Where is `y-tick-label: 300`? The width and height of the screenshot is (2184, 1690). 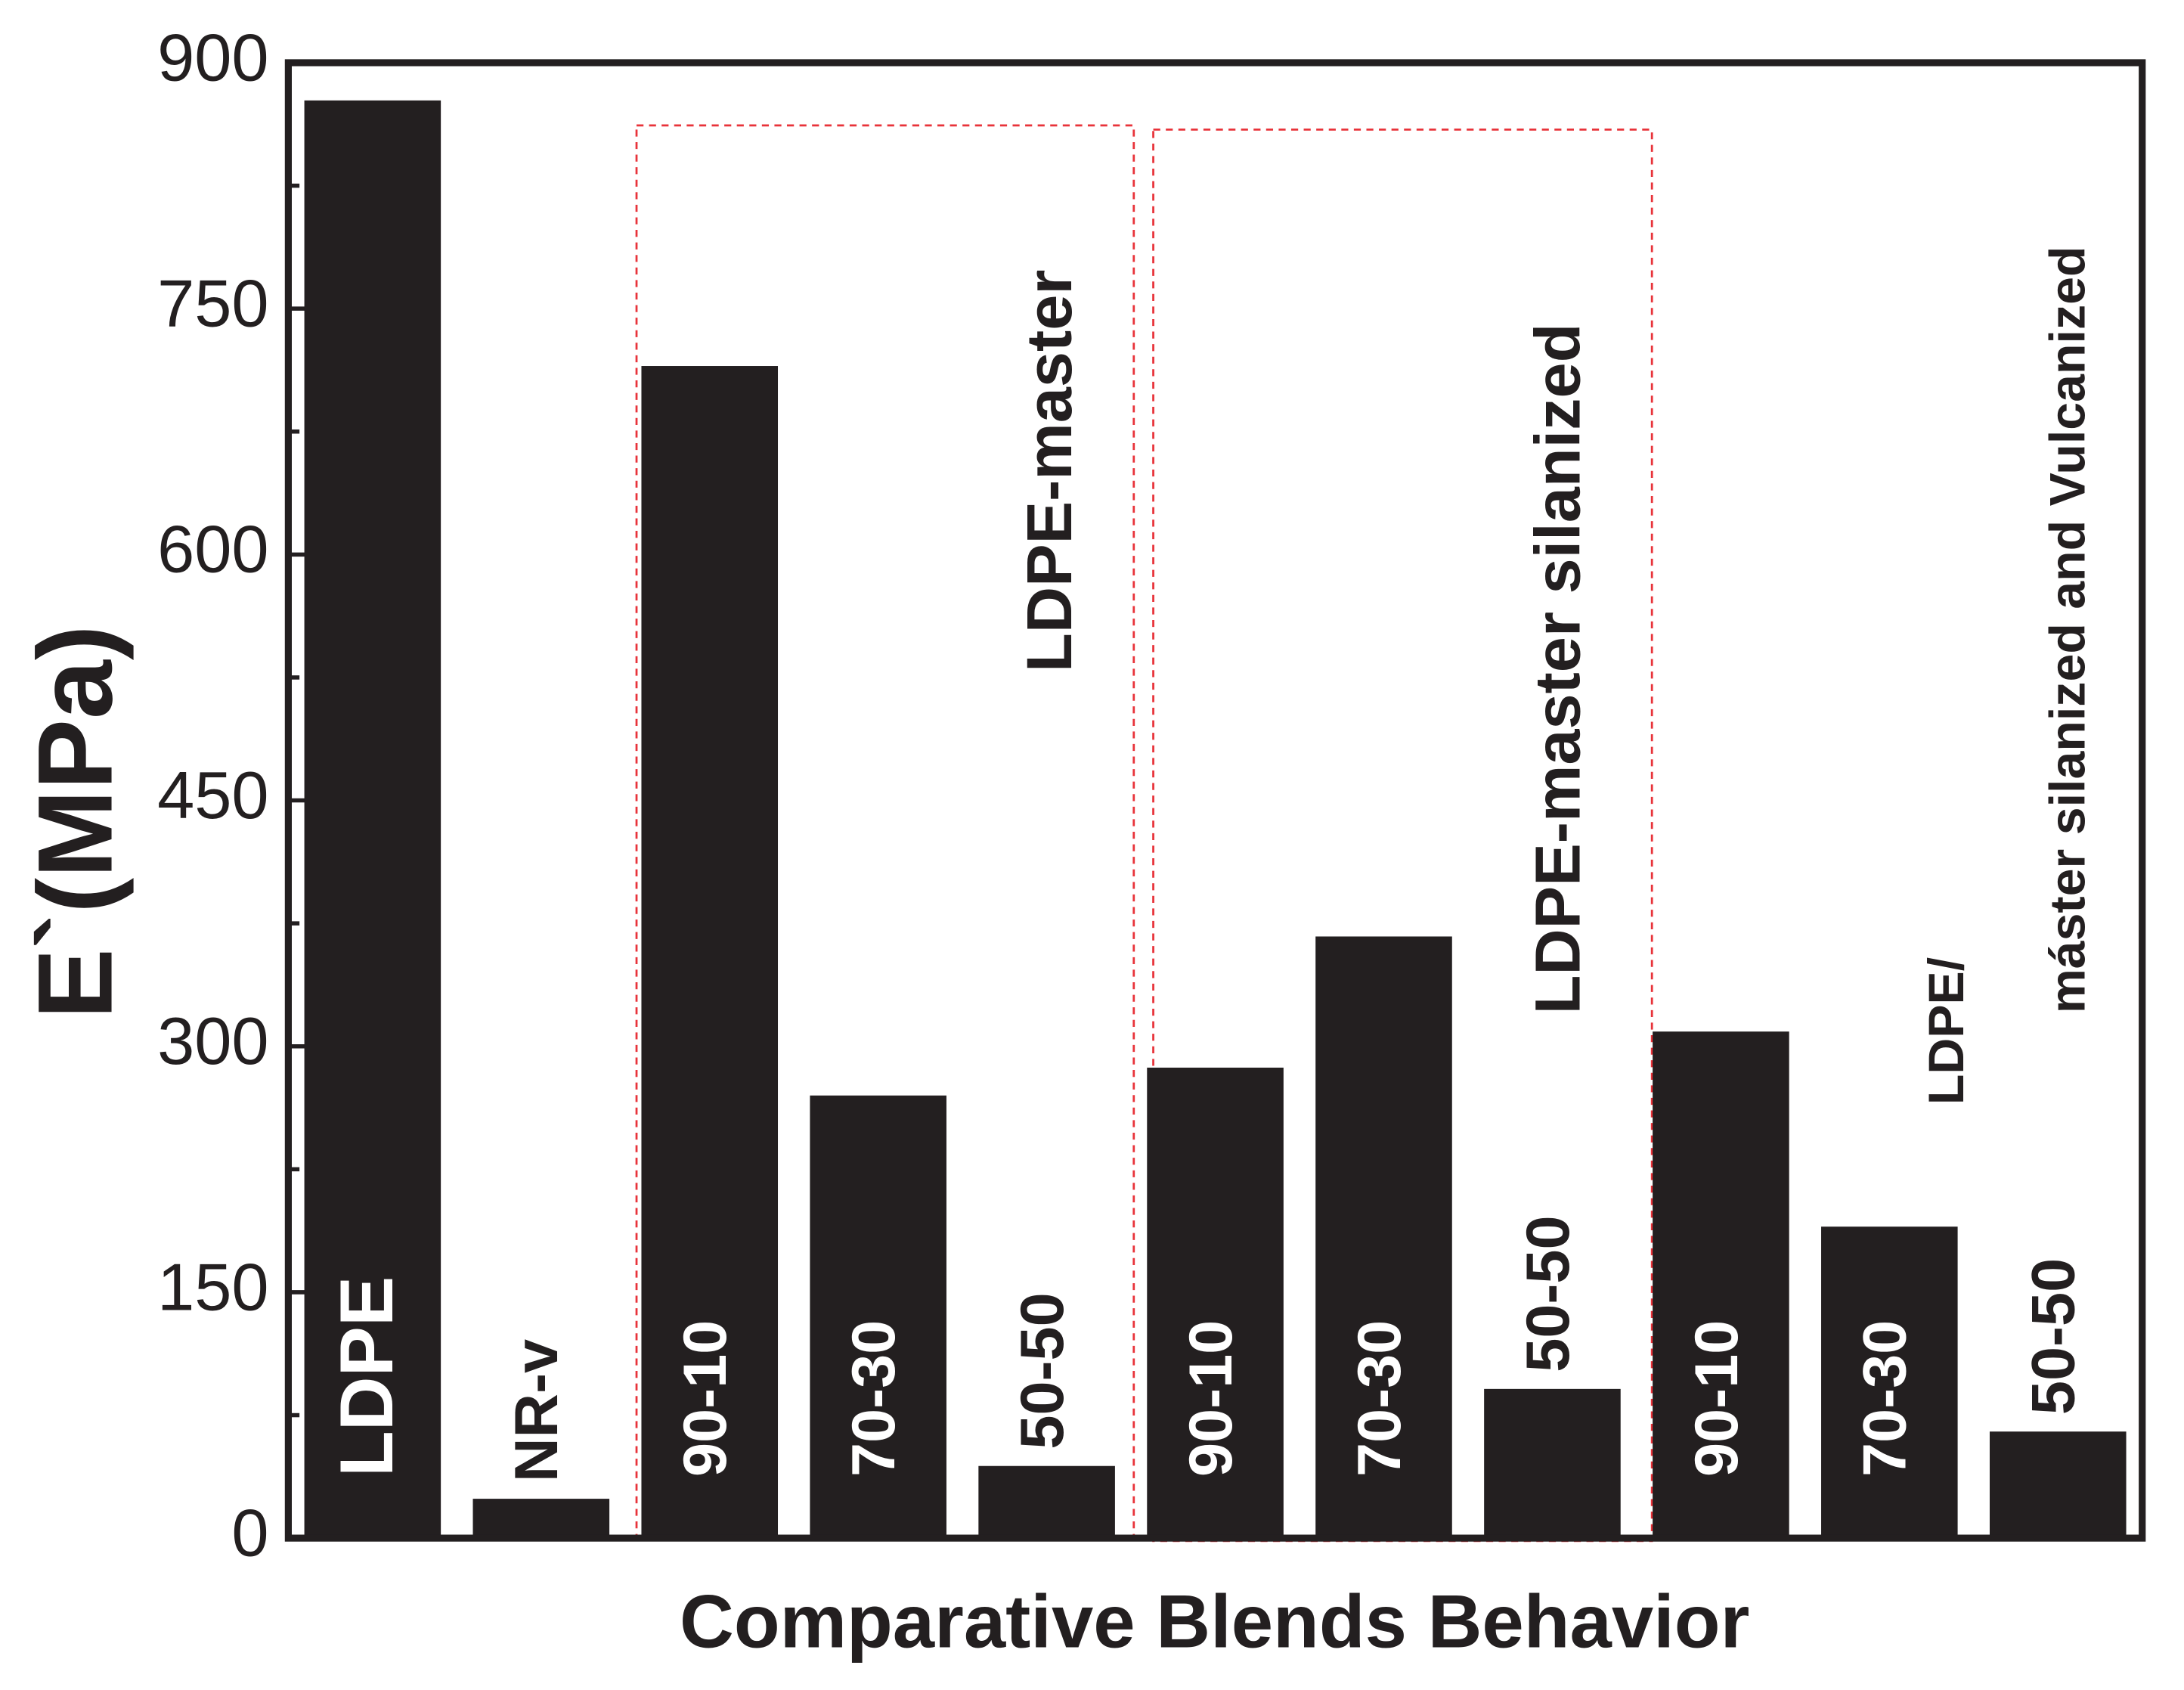
y-tick-label: 300 is located at coordinates (213, 1040).